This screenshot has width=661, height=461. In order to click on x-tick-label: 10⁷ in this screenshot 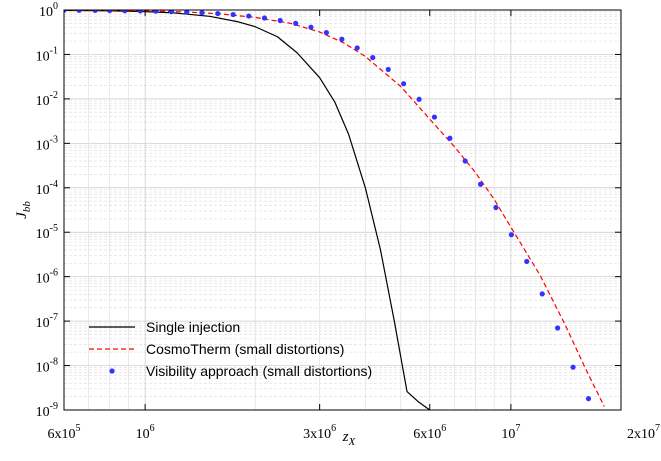, I will do `click(510, 432)`.